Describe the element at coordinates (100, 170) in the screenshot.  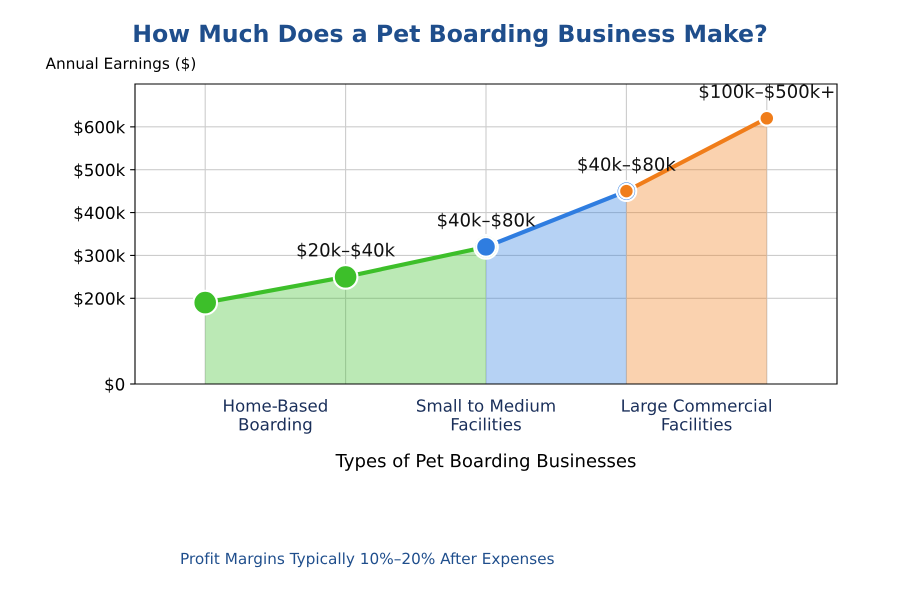
I see `y-tick-label: $500k` at that location.